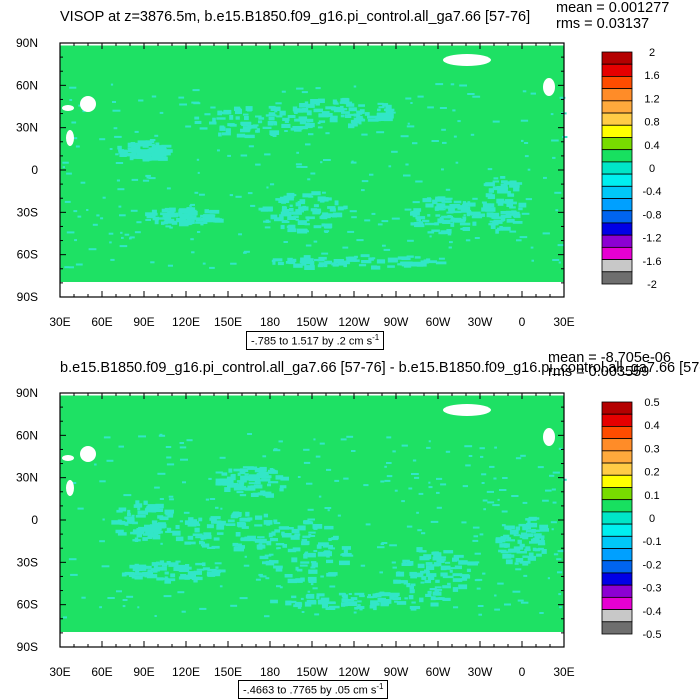 This screenshot has height=700, width=700. What do you see at coordinates (652, 239) in the screenshot?
I see `colorbar-label: -1.2` at bounding box center [652, 239].